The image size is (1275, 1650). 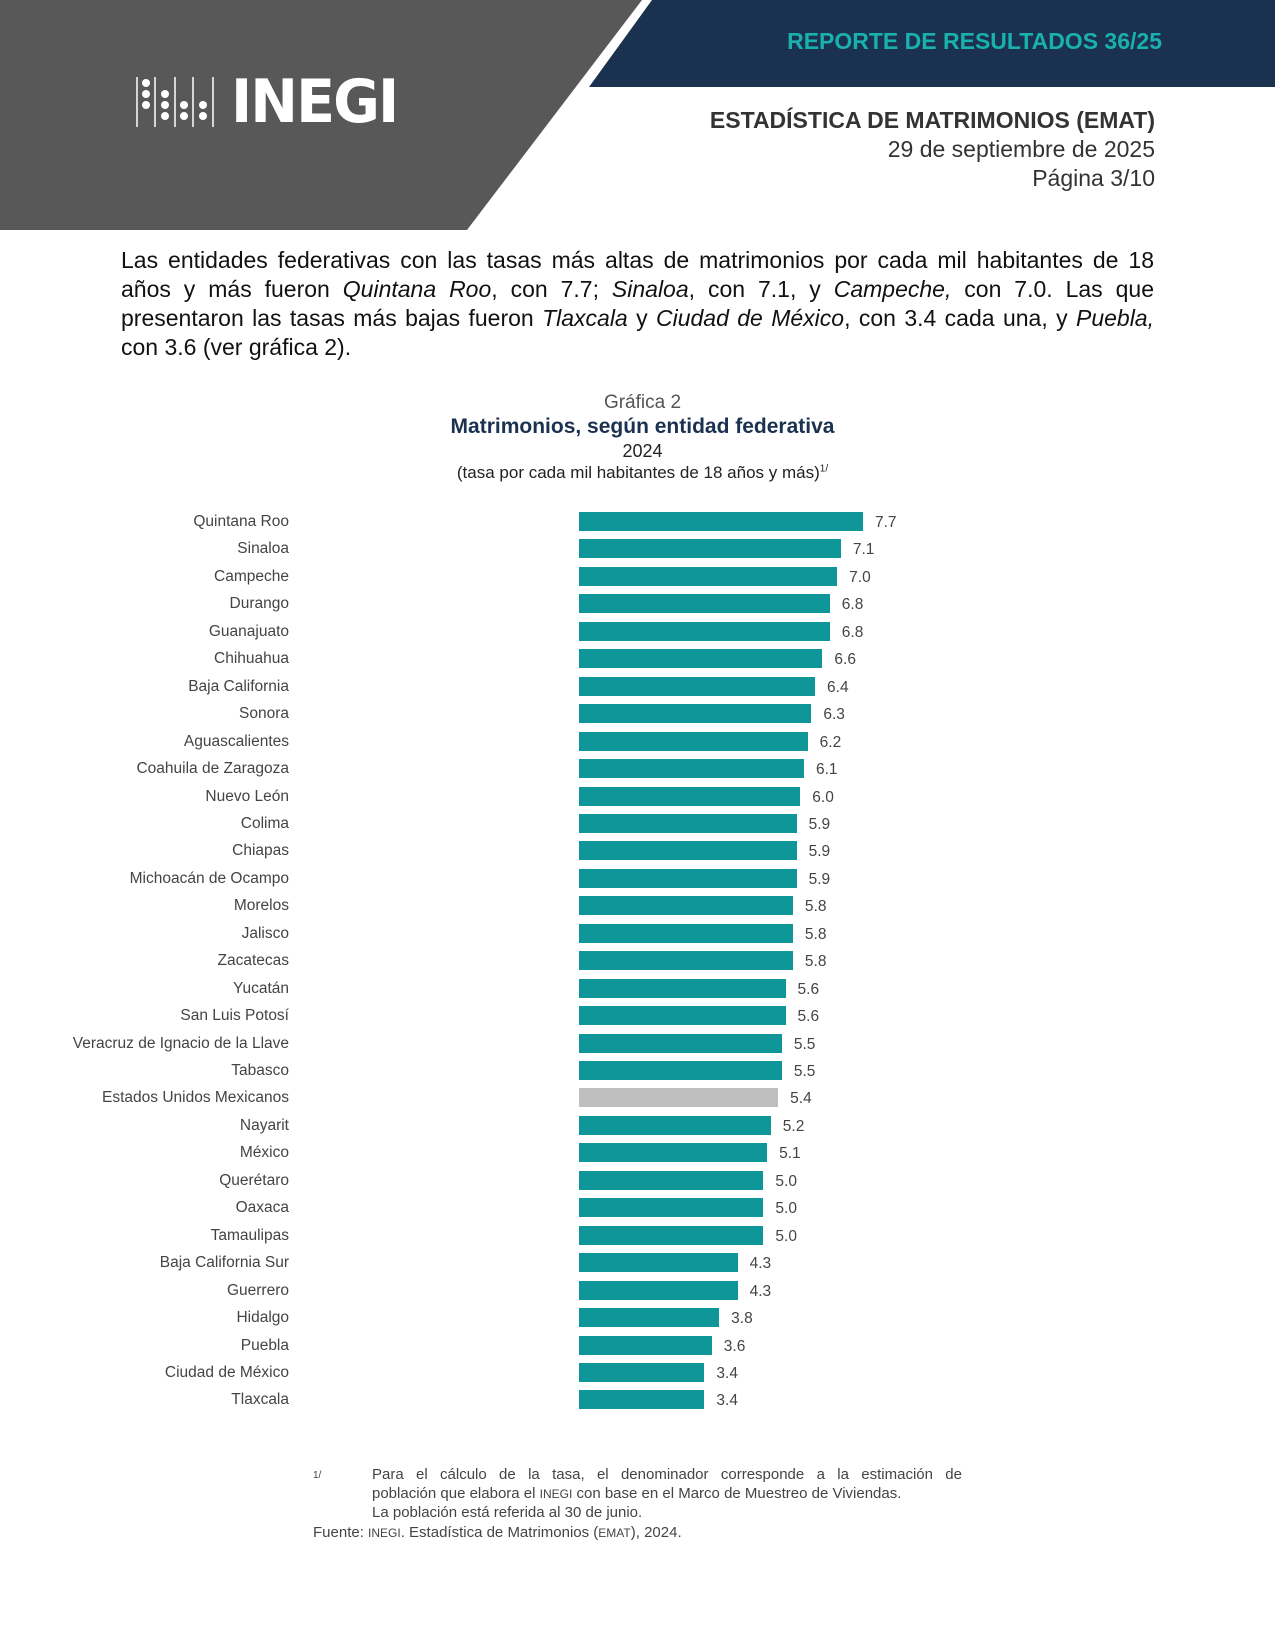 What do you see at coordinates (500, 549) in the screenshot?
I see `chart-row: Sinaloa 7.1` at bounding box center [500, 549].